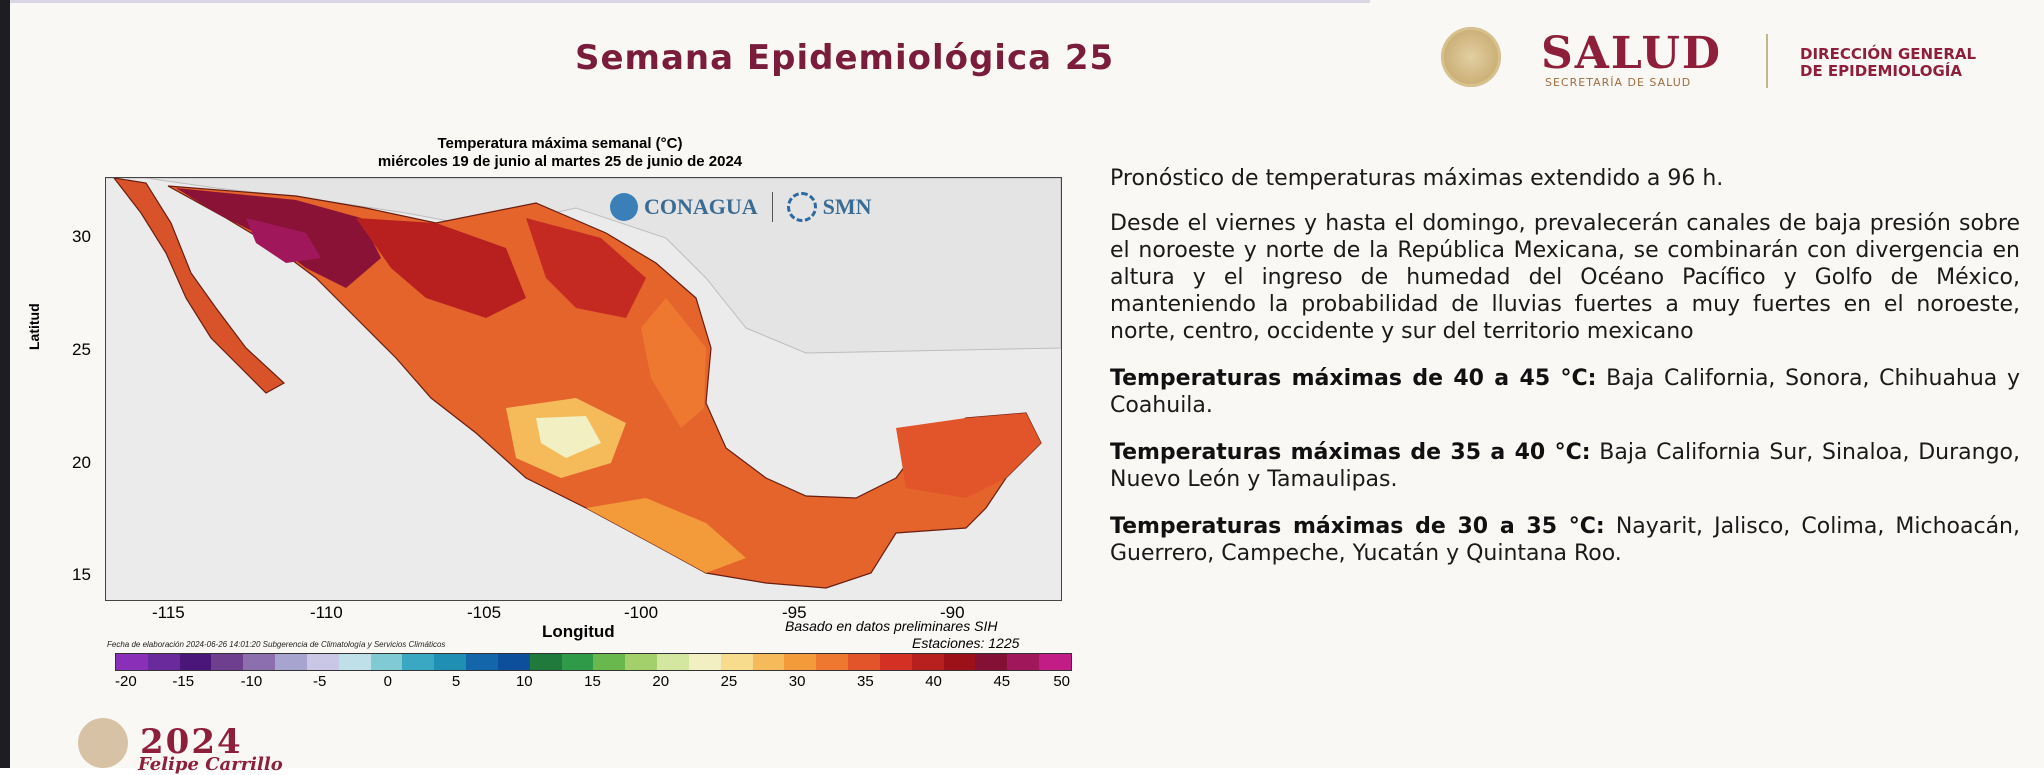 This screenshot has height=775, width=2044. What do you see at coordinates (5, 384) in the screenshot?
I see `window-edge` at bounding box center [5, 384].